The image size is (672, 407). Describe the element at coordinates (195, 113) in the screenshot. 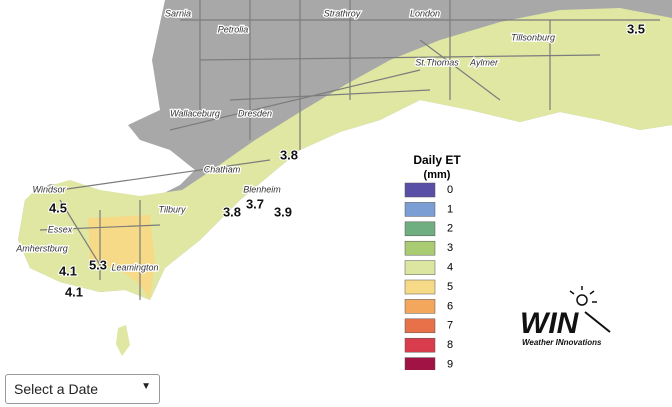

I see `place-label: Wallaceburg` at that location.